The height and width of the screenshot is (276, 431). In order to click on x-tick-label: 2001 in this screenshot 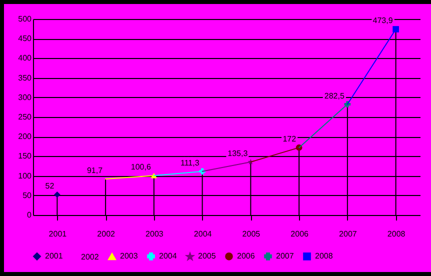, I will do `click(58, 234)`.